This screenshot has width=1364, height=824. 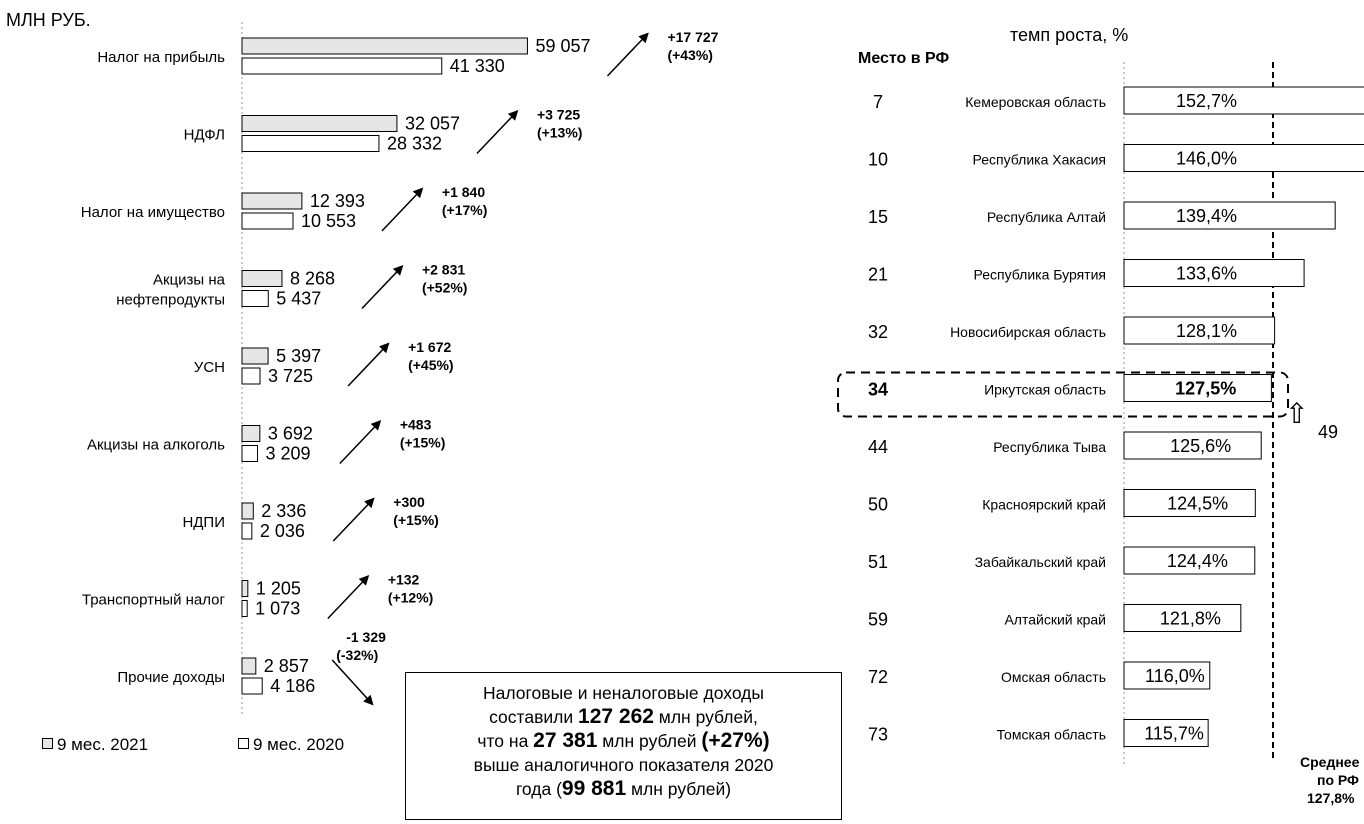 What do you see at coordinates (463, 192) in the screenshot?
I see `change-abs: +1 840` at bounding box center [463, 192].